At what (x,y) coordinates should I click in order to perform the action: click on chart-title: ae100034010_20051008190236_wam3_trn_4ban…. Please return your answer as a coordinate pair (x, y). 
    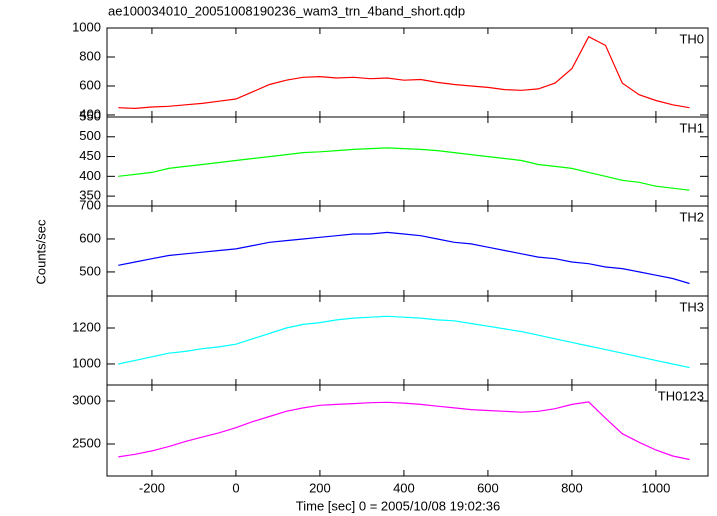
    Looking at the image, I should click on (286, 10).